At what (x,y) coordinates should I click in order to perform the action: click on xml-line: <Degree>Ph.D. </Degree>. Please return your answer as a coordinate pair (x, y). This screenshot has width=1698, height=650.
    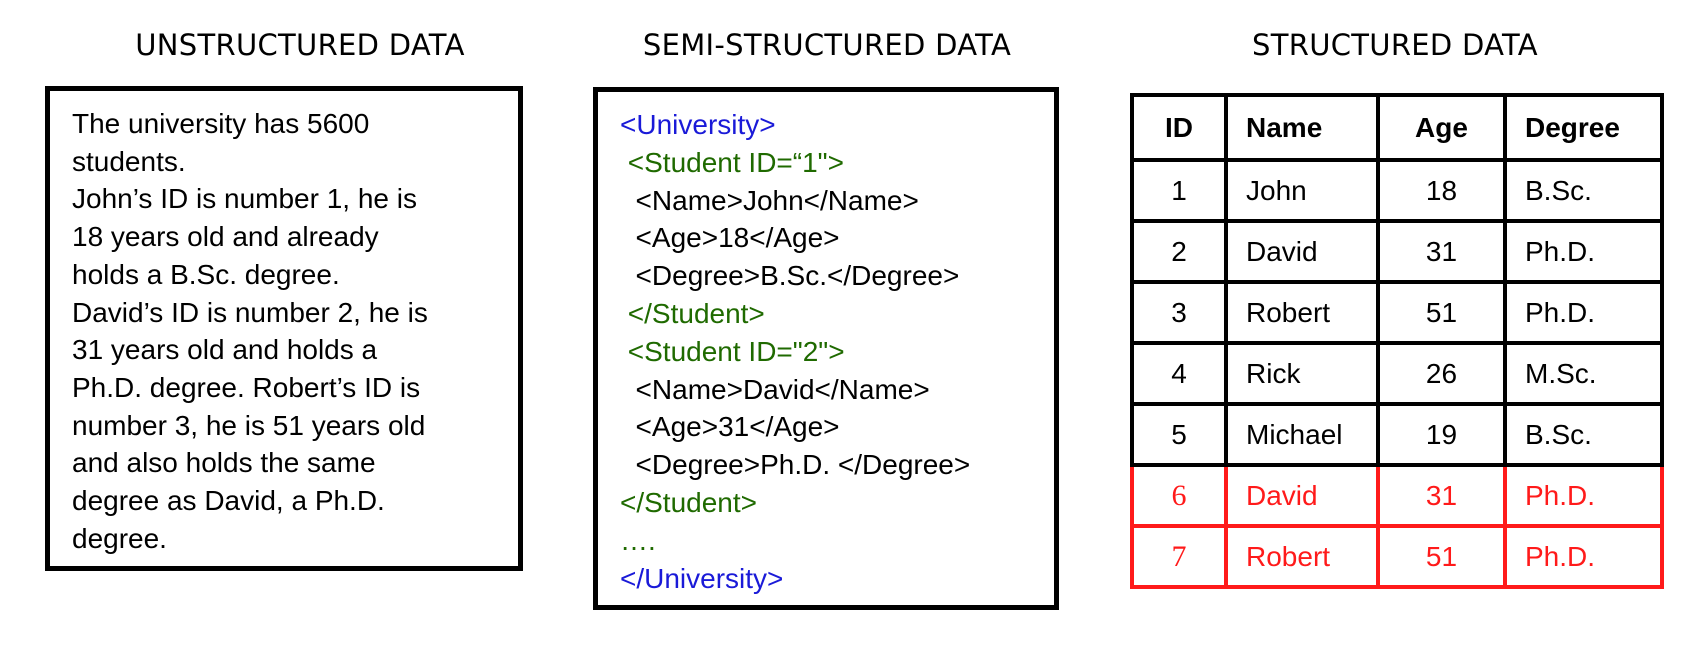
    Looking at the image, I should click on (795, 465).